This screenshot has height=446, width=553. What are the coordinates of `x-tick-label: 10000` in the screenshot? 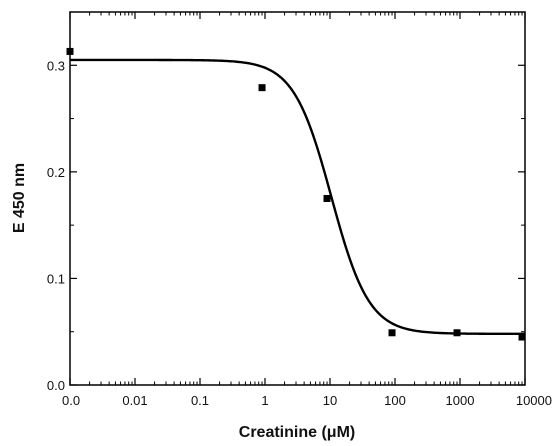 It's located at (534, 400).